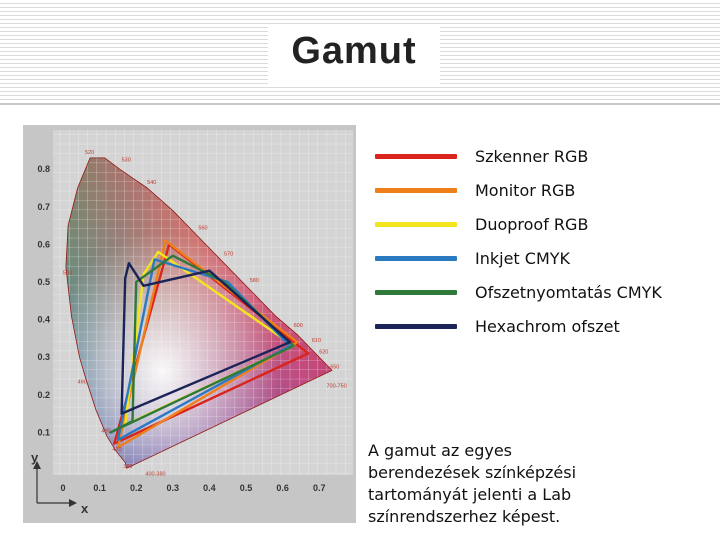  Describe the element at coordinates (525, 190) in the screenshot. I see `legend-label: Monitor RGB` at that location.